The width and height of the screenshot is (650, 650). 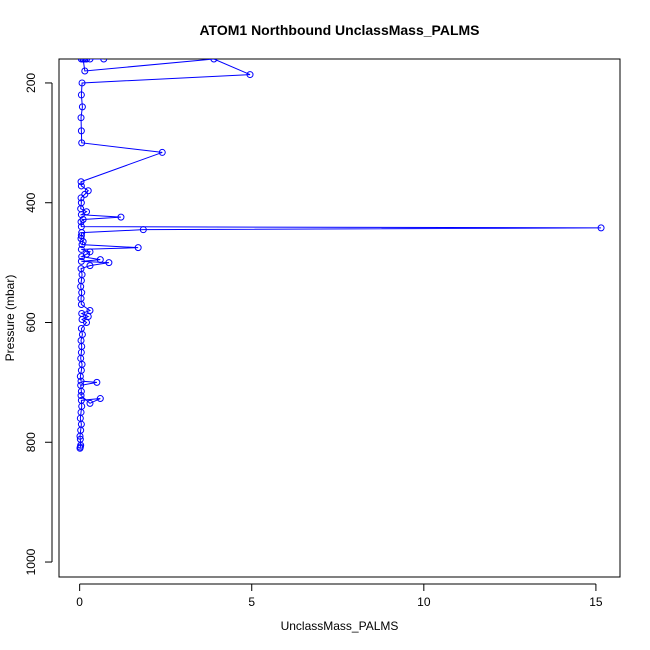 I want to click on y-tick-label: 1000, so click(x=31, y=561).